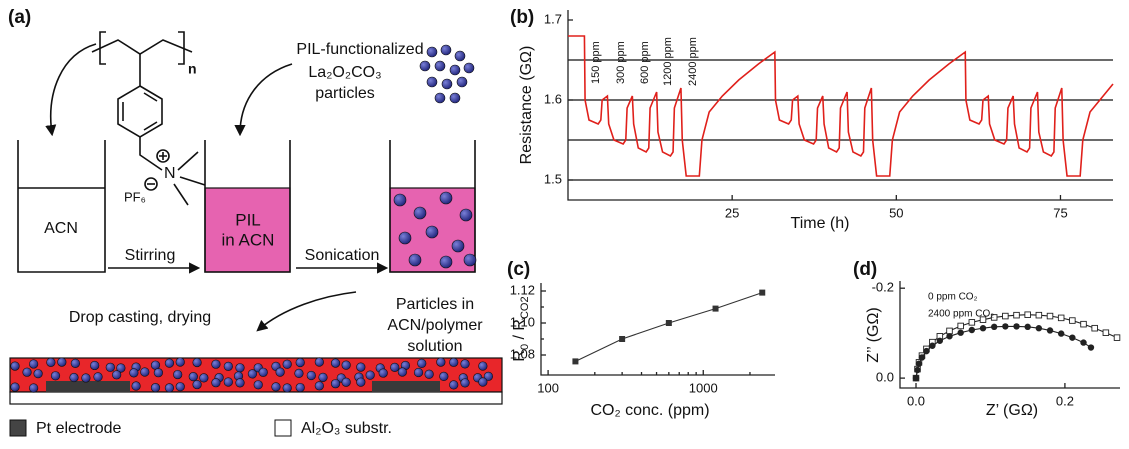 The width and height of the screenshot is (1129, 449). I want to click on product-label: solution, so click(434, 346).